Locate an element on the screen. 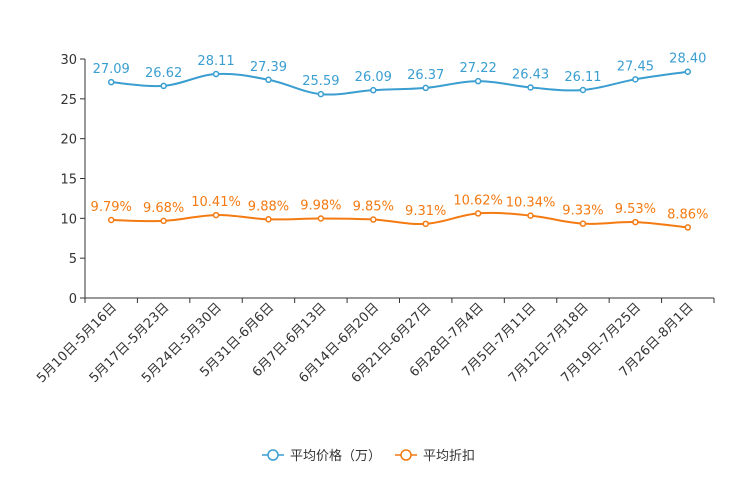  data-label: 9.98% is located at coordinates (320, 205).